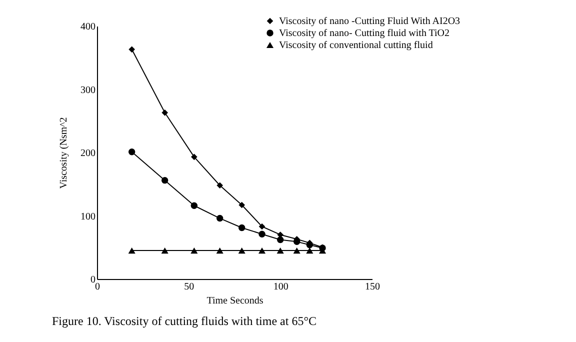 The width and height of the screenshot is (576, 342). I want to click on y-tick-label: 400, so click(88, 27).